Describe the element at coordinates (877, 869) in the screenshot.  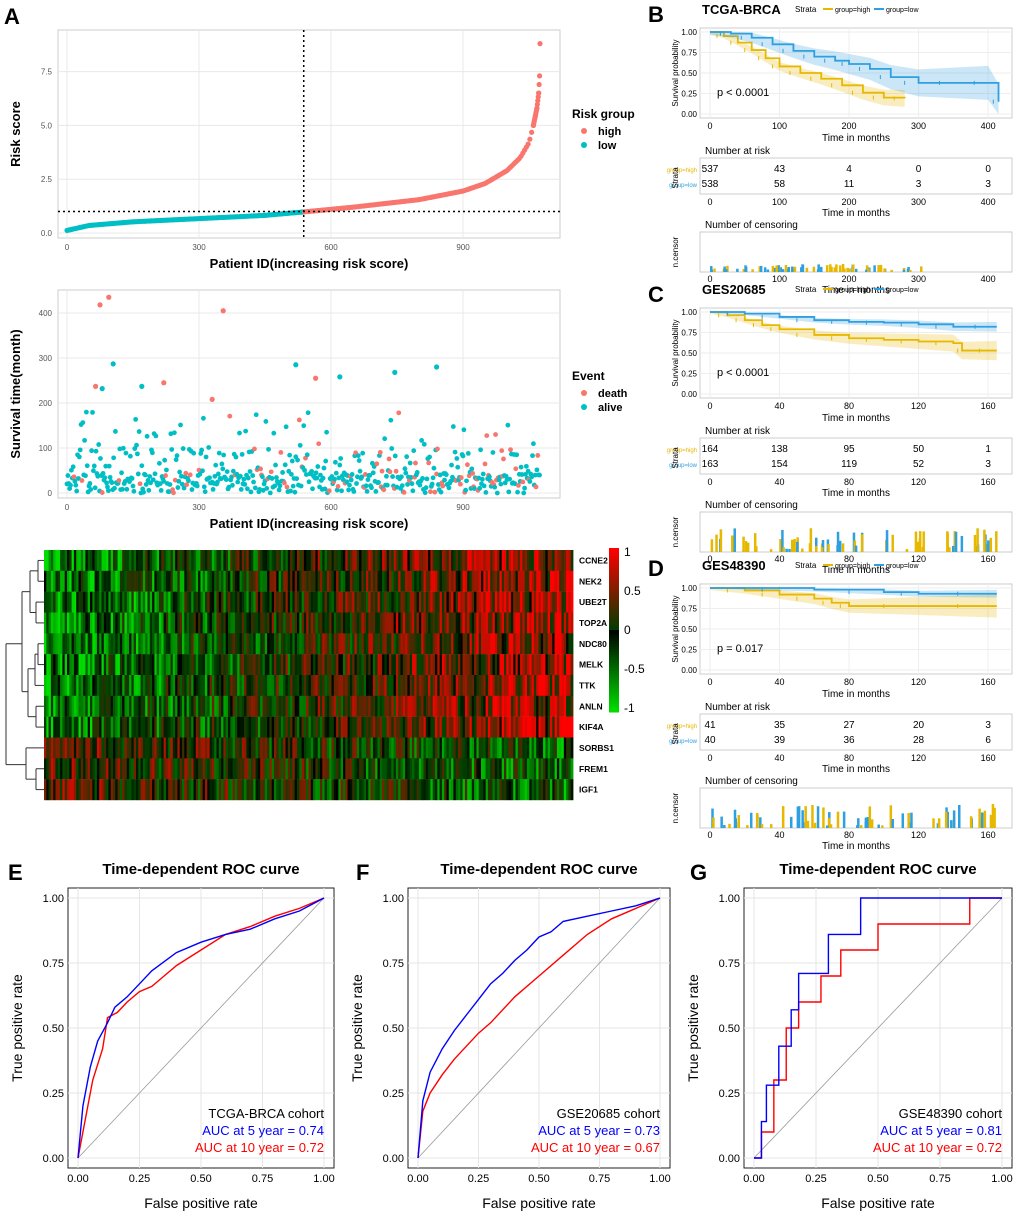
I see `roc-title: Time-dependent ROC curve` at that location.